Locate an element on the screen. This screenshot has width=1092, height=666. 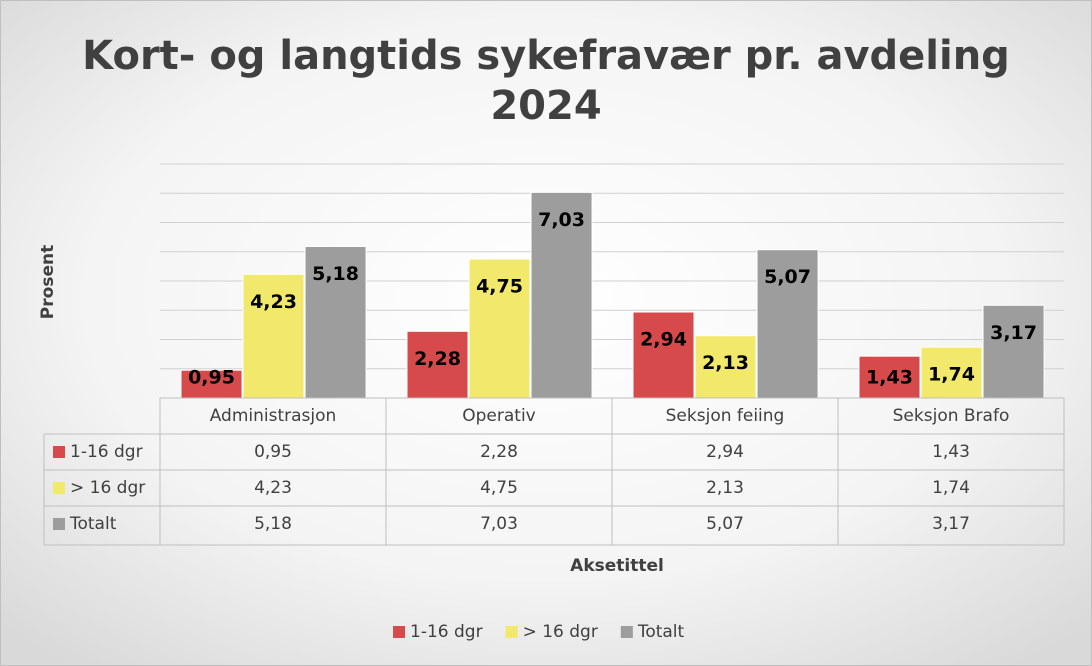
table-cell: 7,03 is located at coordinates (499, 524).